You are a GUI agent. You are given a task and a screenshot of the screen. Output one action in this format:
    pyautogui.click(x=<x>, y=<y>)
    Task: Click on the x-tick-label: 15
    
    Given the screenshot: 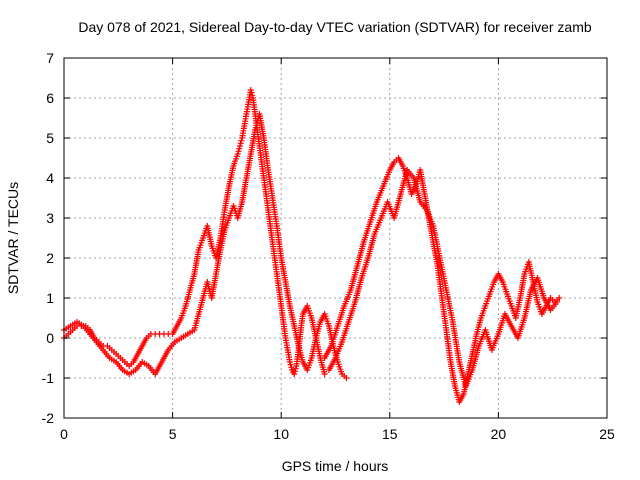 What is the action you would take?
    pyautogui.click(x=390, y=434)
    